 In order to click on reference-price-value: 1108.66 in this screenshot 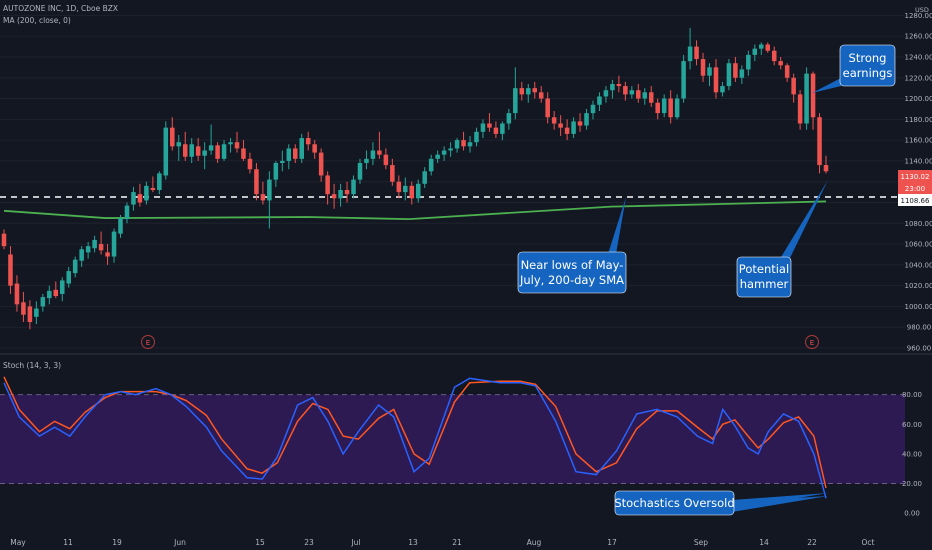, I will do `click(915, 201)`.